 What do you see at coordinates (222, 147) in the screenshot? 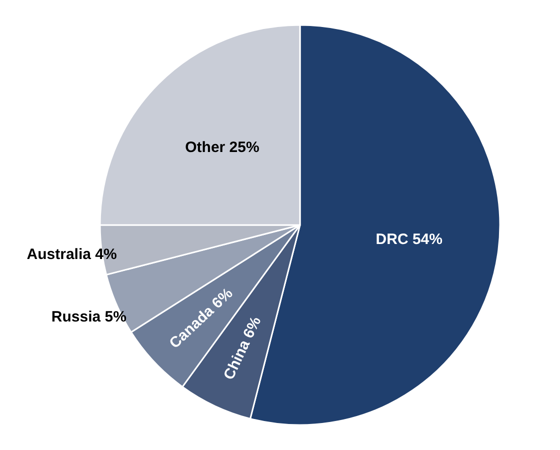
I see `slice-label: Other 25%` at bounding box center [222, 147].